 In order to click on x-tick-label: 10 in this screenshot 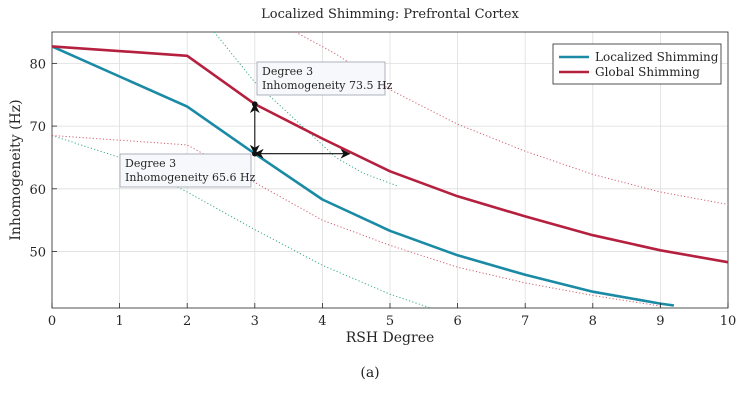, I will do `click(728, 321)`.